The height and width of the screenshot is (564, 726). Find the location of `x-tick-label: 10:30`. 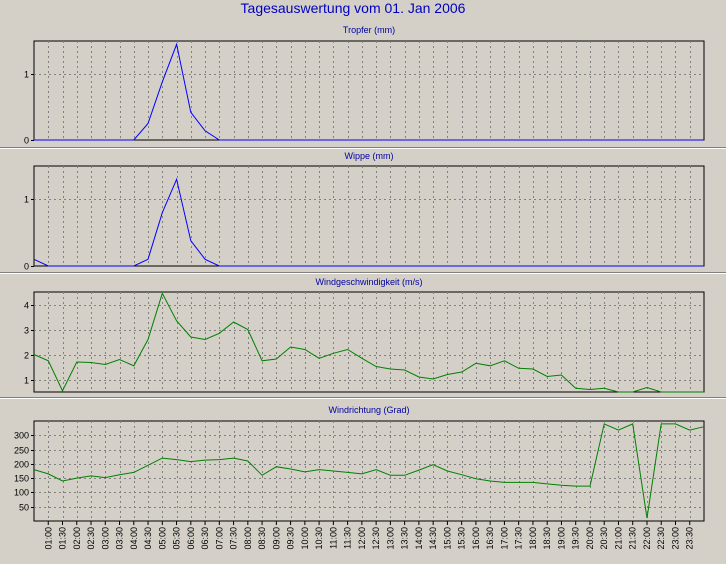

x-tick-label: 10:30 is located at coordinates (319, 538).